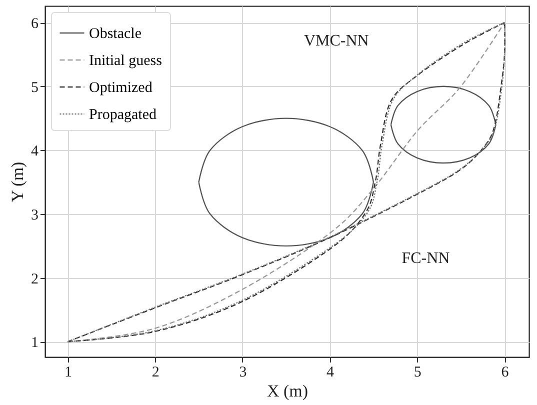  What do you see at coordinates (330, 372) in the screenshot?
I see `x-tick-label: 4` at bounding box center [330, 372].